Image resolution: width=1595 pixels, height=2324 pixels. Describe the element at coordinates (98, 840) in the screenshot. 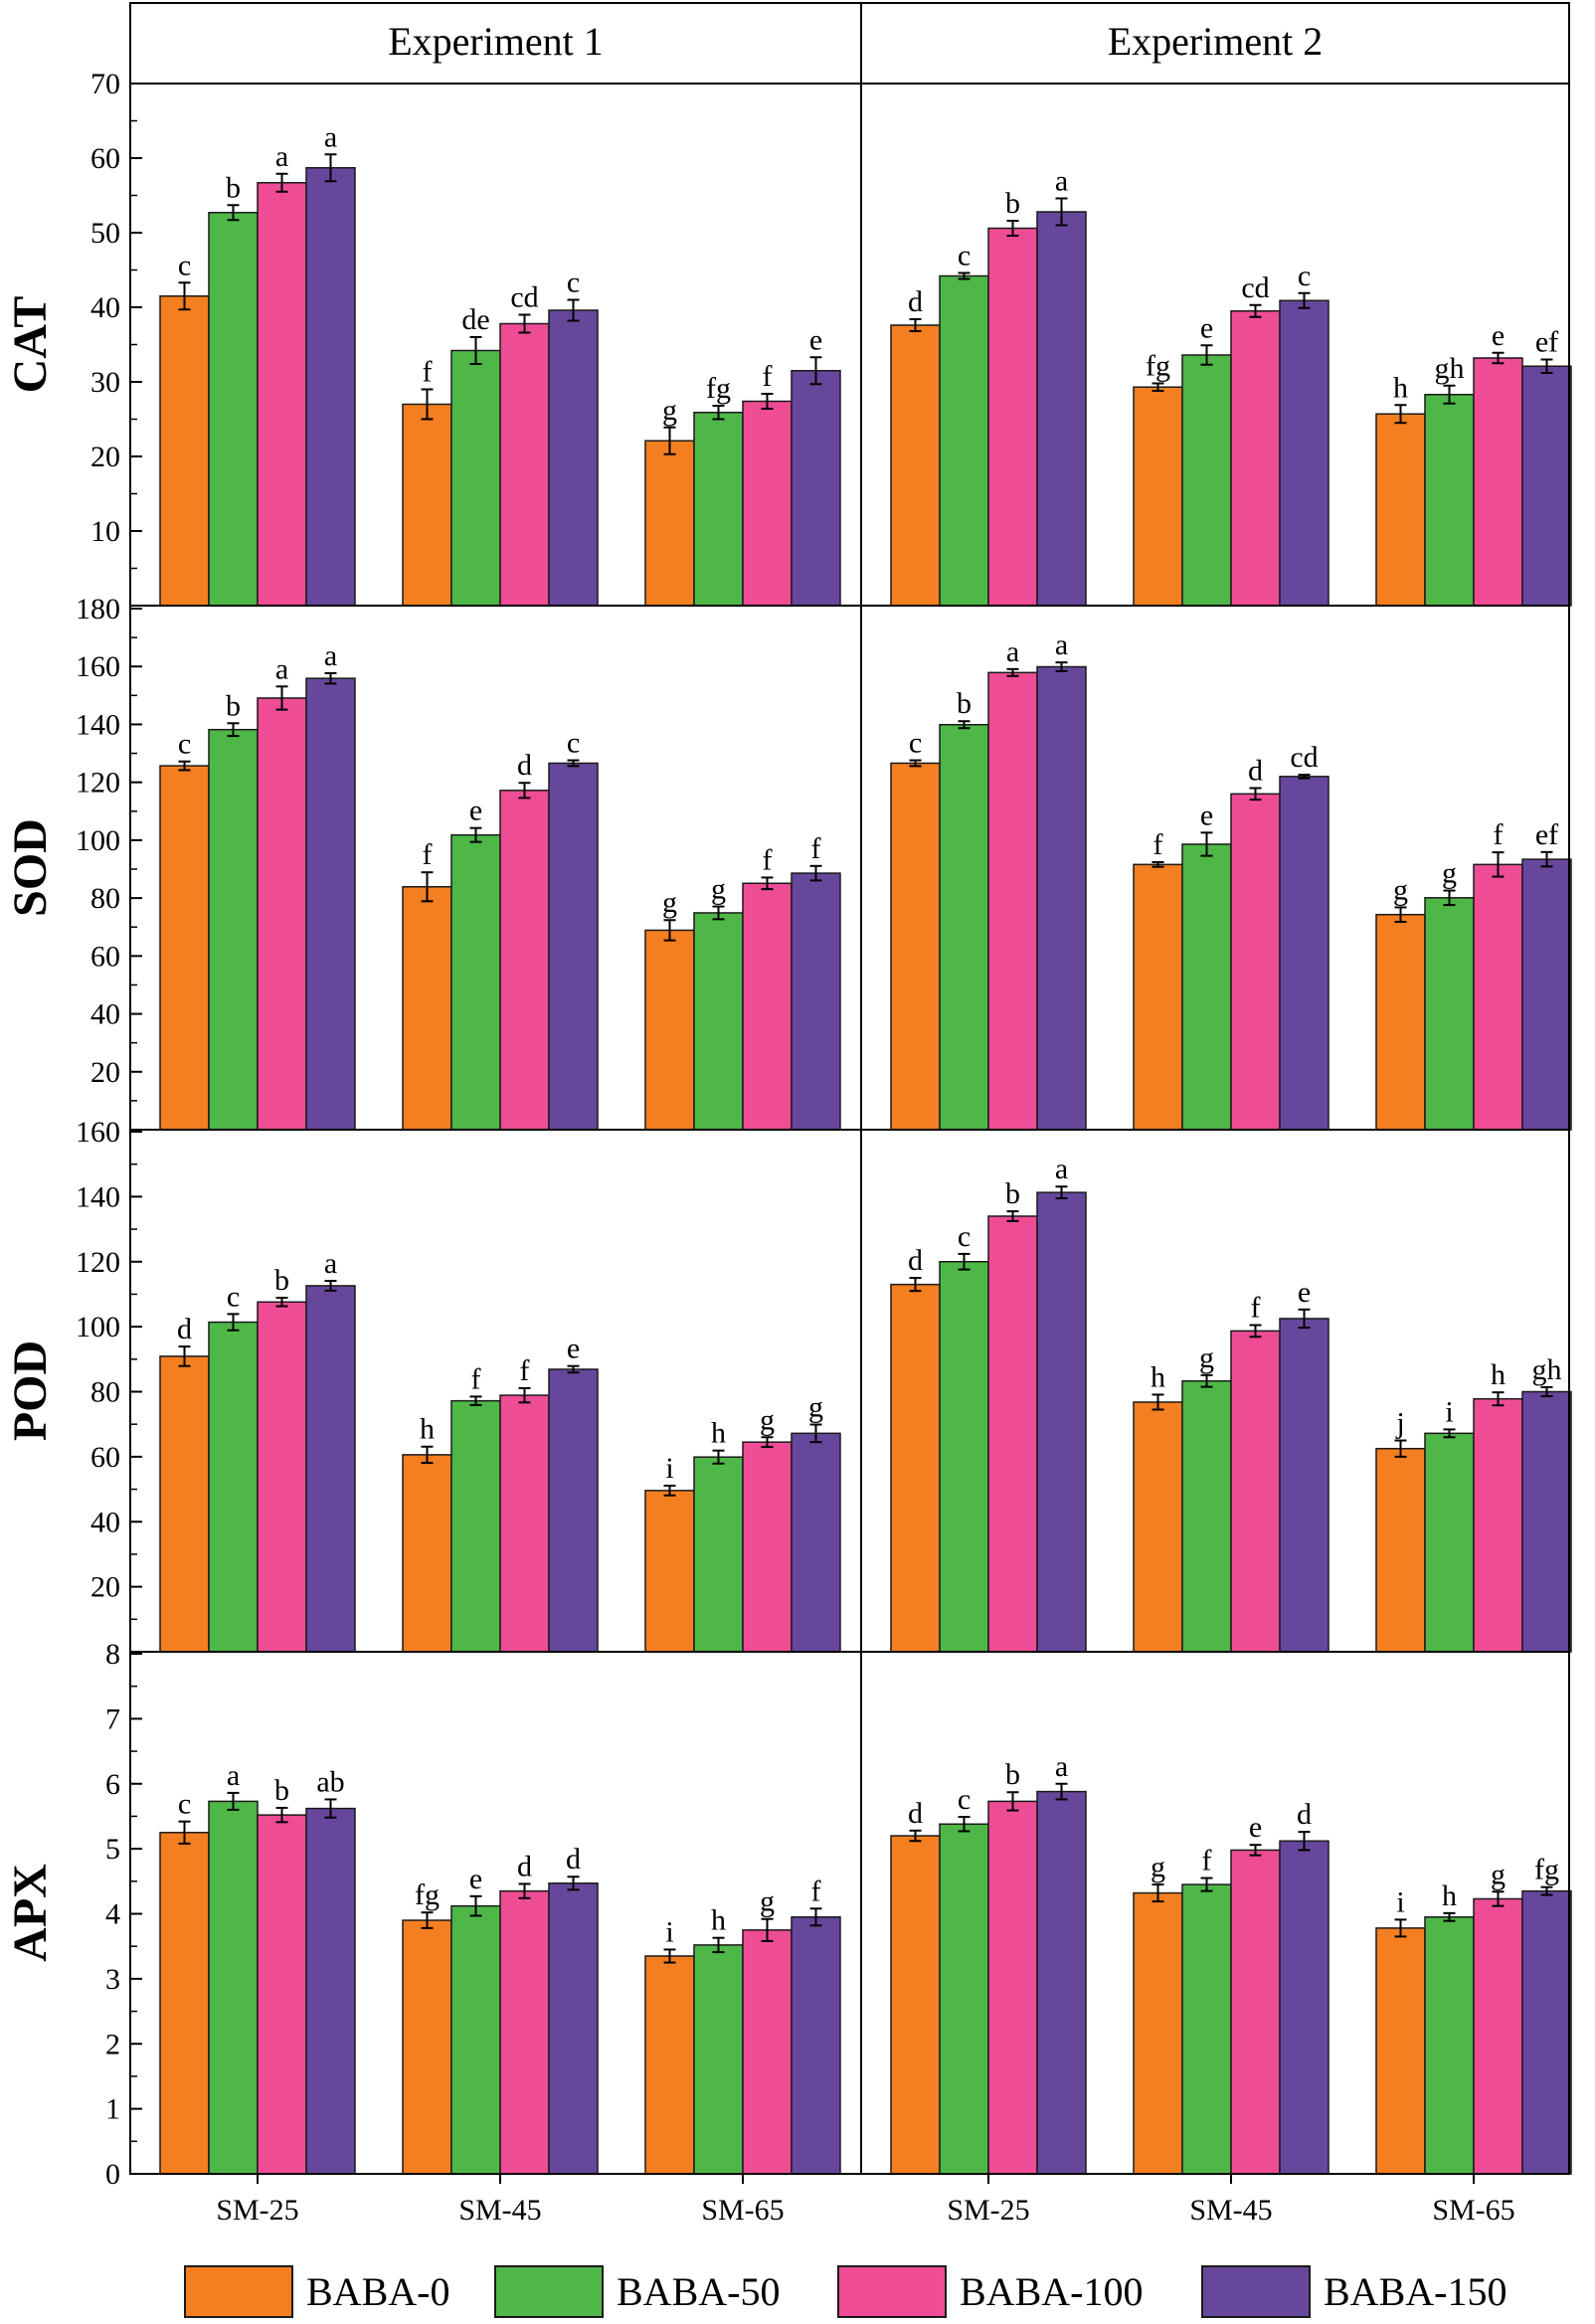

I see `y-tick-label: 100` at that location.